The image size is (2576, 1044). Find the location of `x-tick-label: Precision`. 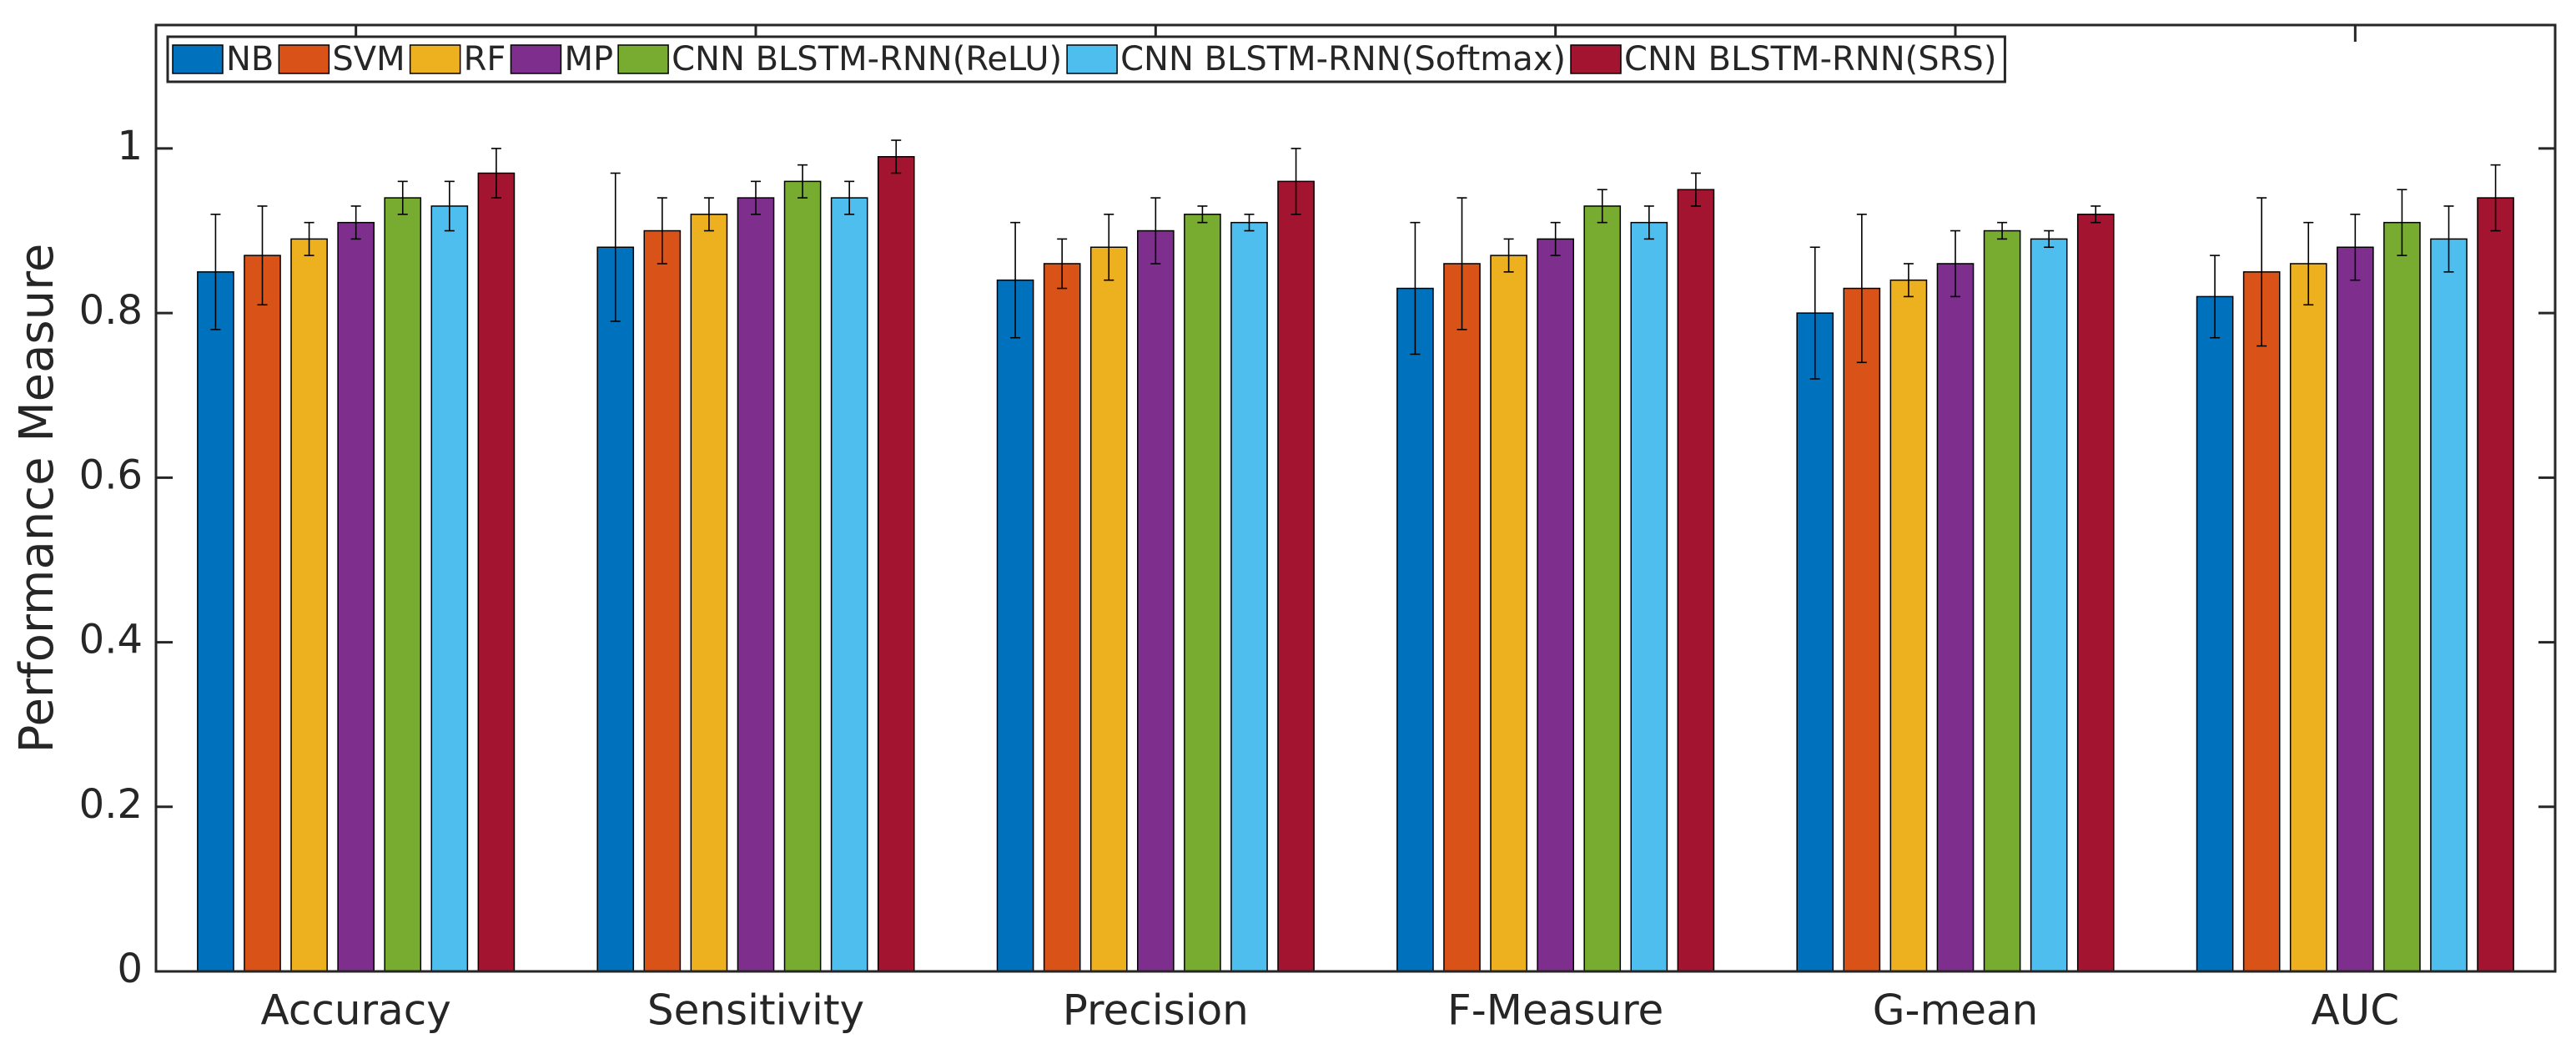

x-tick-label: Precision is located at coordinates (1156, 1011).